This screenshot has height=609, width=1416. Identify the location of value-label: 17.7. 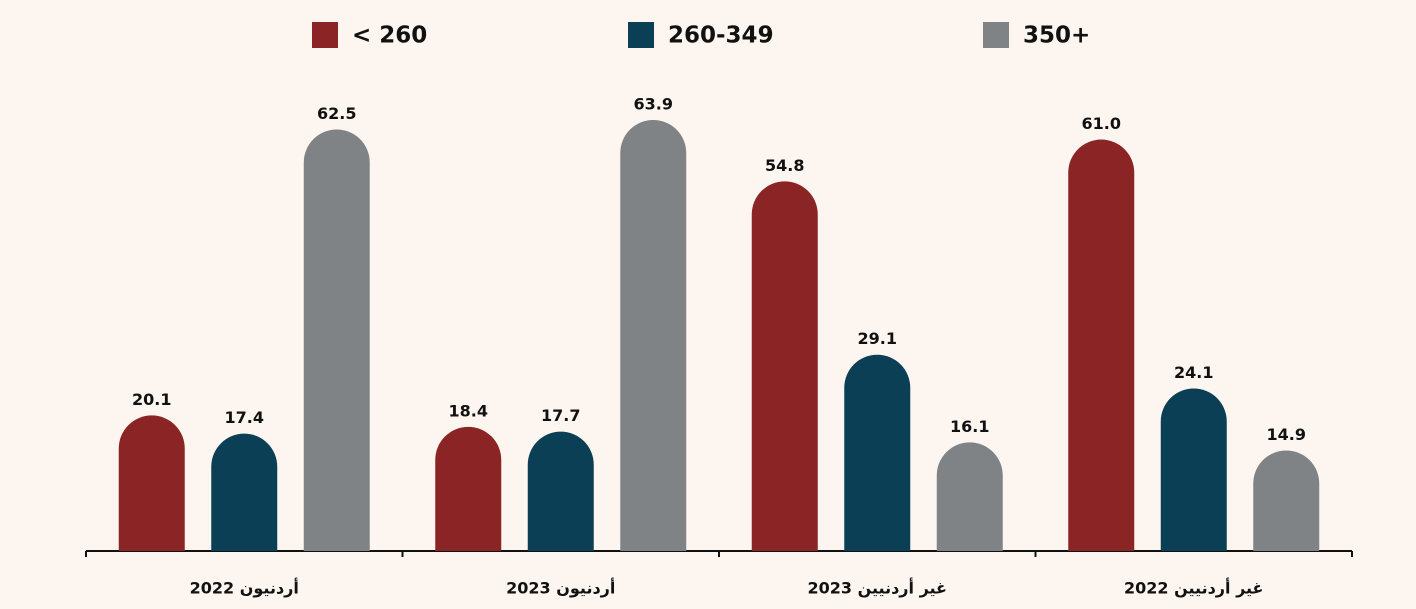
(560, 415).